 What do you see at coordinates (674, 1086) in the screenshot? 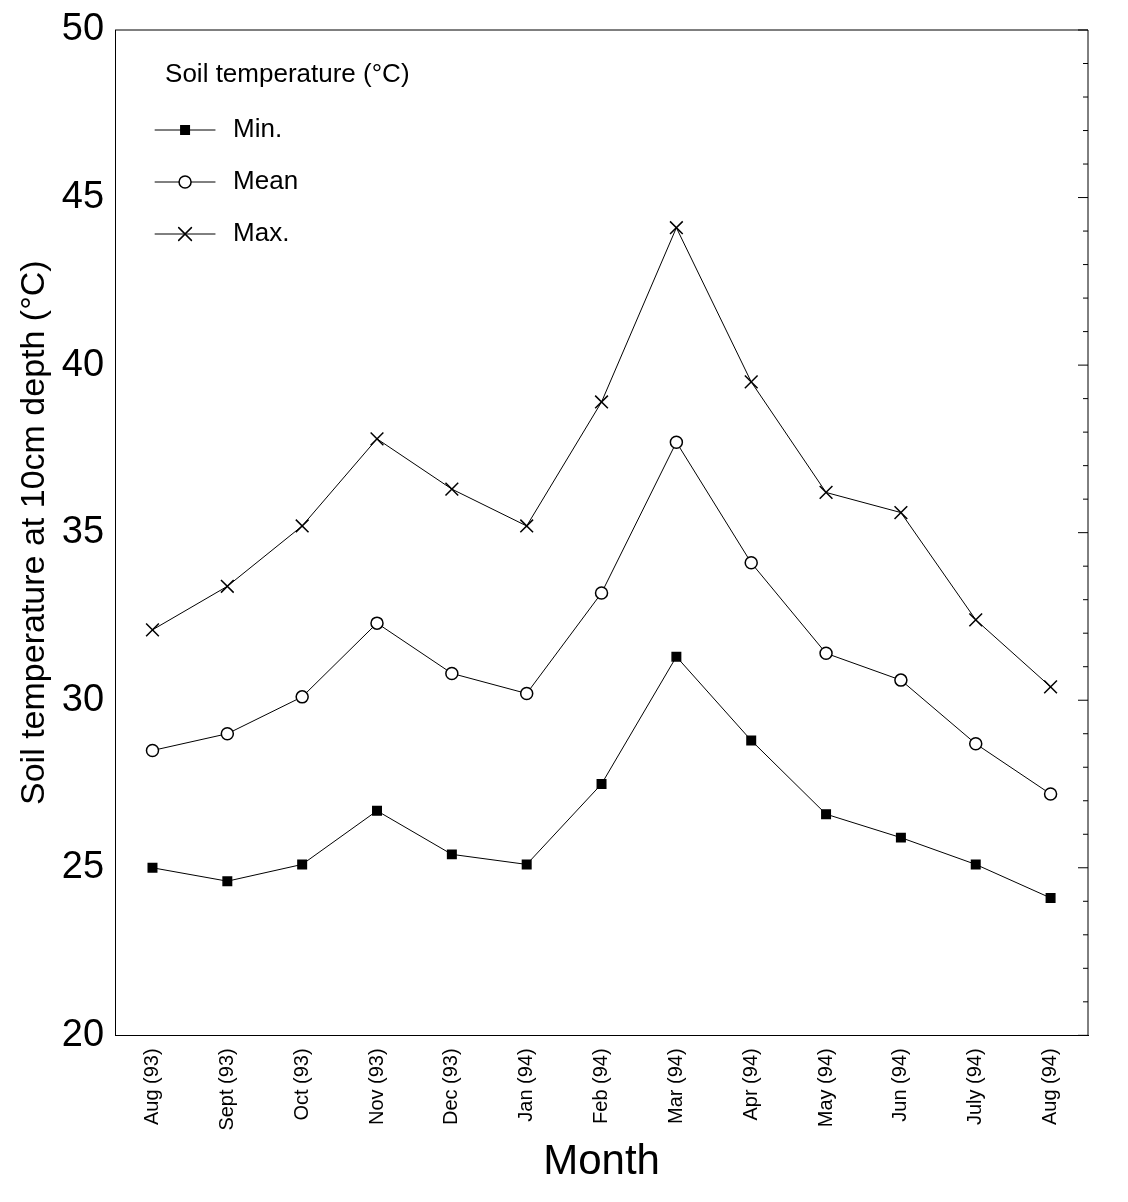
I see `x-tick-label: Mar (94)` at bounding box center [674, 1086].